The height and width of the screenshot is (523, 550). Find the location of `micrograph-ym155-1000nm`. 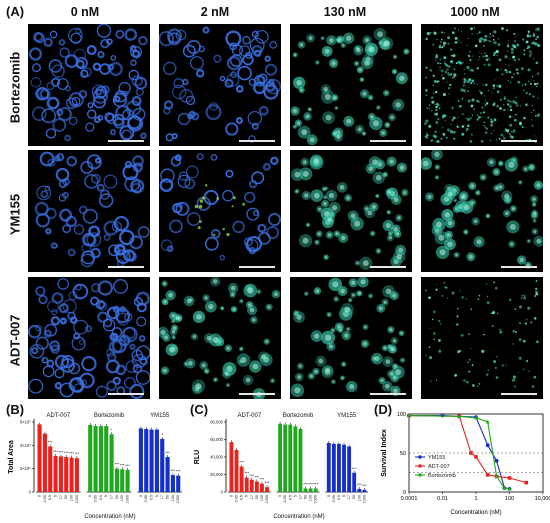

micrograph-ym155-1000nm is located at coordinates (482, 211).